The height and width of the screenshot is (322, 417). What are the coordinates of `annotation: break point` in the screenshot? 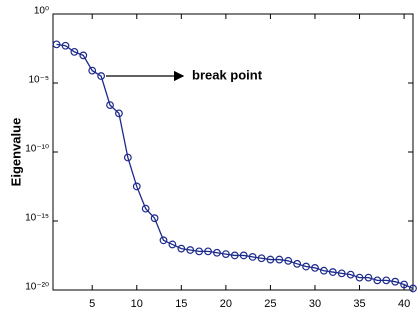 It's located at (227, 74).